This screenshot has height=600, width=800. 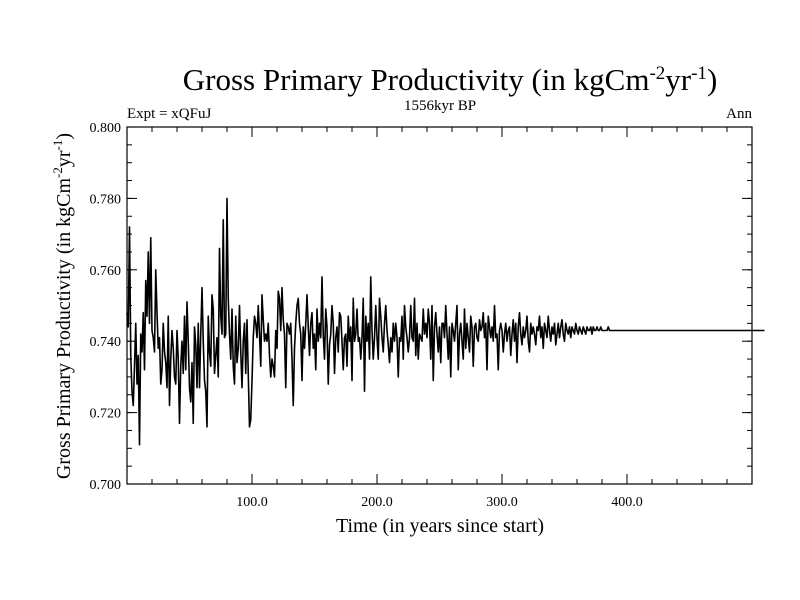 What do you see at coordinates (377, 502) in the screenshot?
I see `x-tick-label: 200.0` at bounding box center [377, 502].